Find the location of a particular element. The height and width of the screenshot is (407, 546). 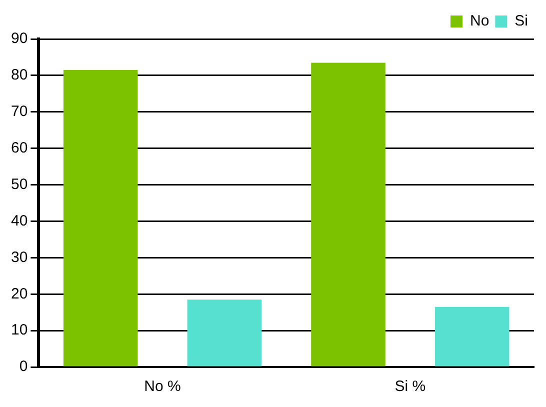

y-tick-label: 20 is located at coordinates (19, 293).